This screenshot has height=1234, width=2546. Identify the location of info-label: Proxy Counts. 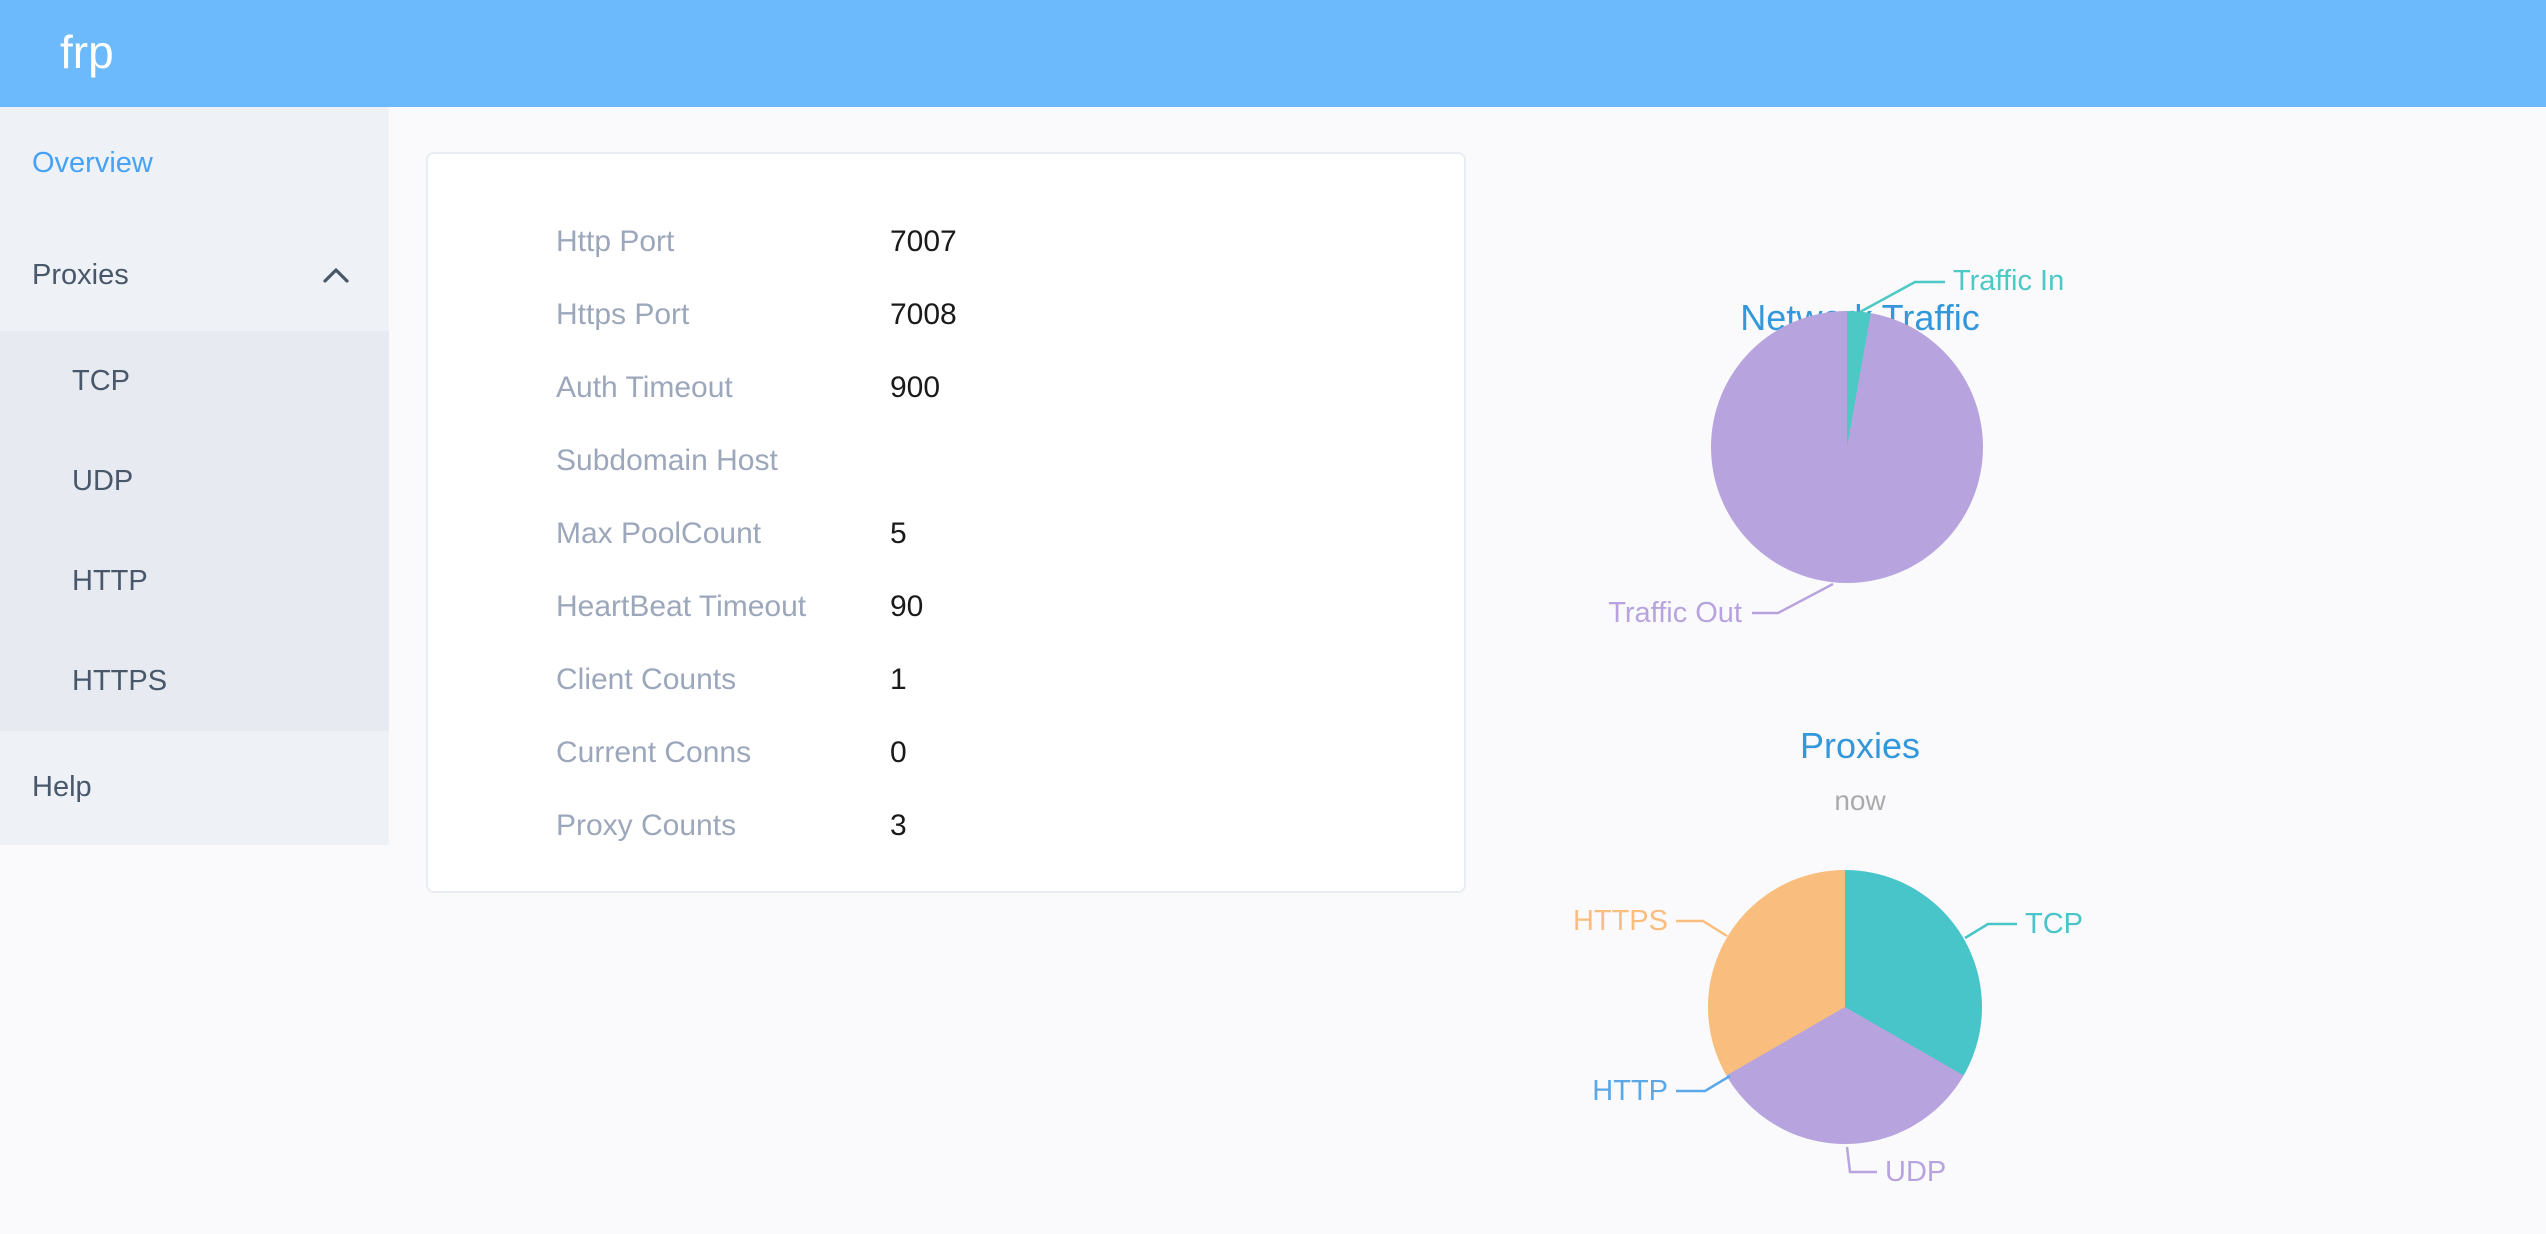
(646, 825).